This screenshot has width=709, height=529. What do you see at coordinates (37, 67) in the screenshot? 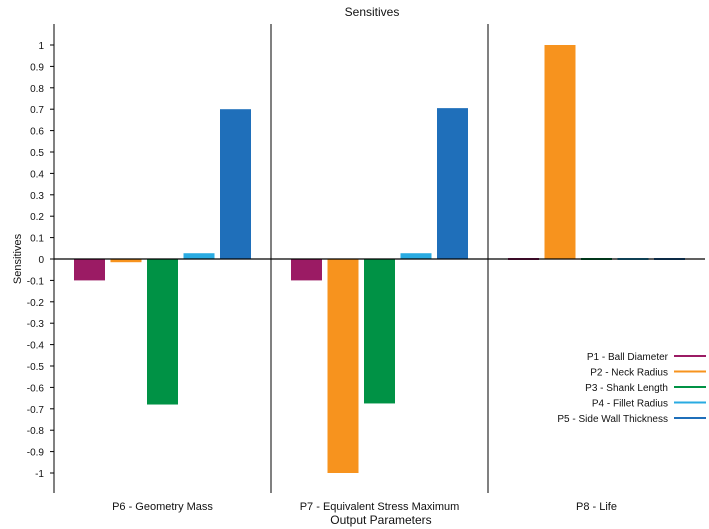
I see `y-tick-label: 0.9` at bounding box center [37, 67].